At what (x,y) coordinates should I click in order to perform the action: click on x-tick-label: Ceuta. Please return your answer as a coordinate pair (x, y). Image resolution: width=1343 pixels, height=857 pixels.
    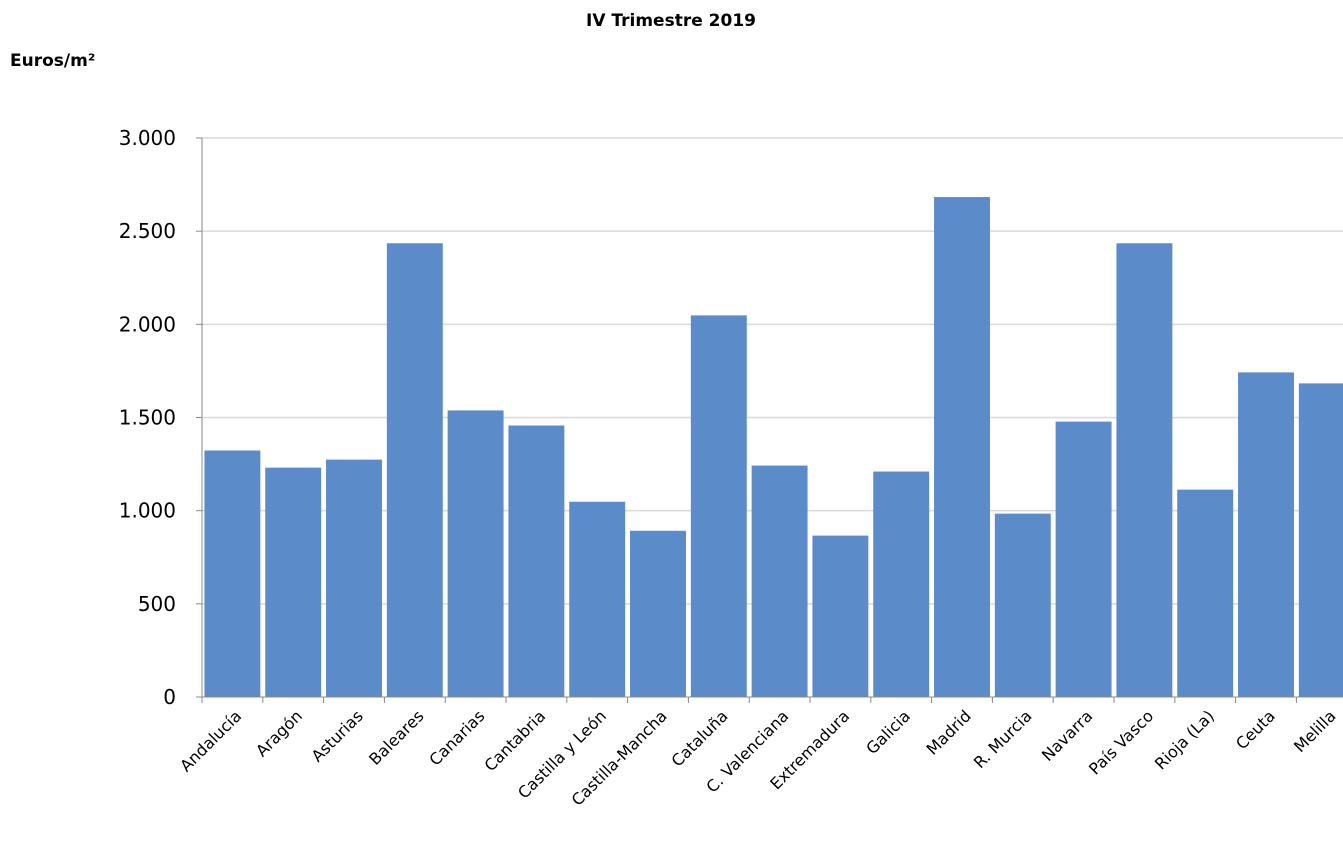
    Looking at the image, I should click on (1255, 729).